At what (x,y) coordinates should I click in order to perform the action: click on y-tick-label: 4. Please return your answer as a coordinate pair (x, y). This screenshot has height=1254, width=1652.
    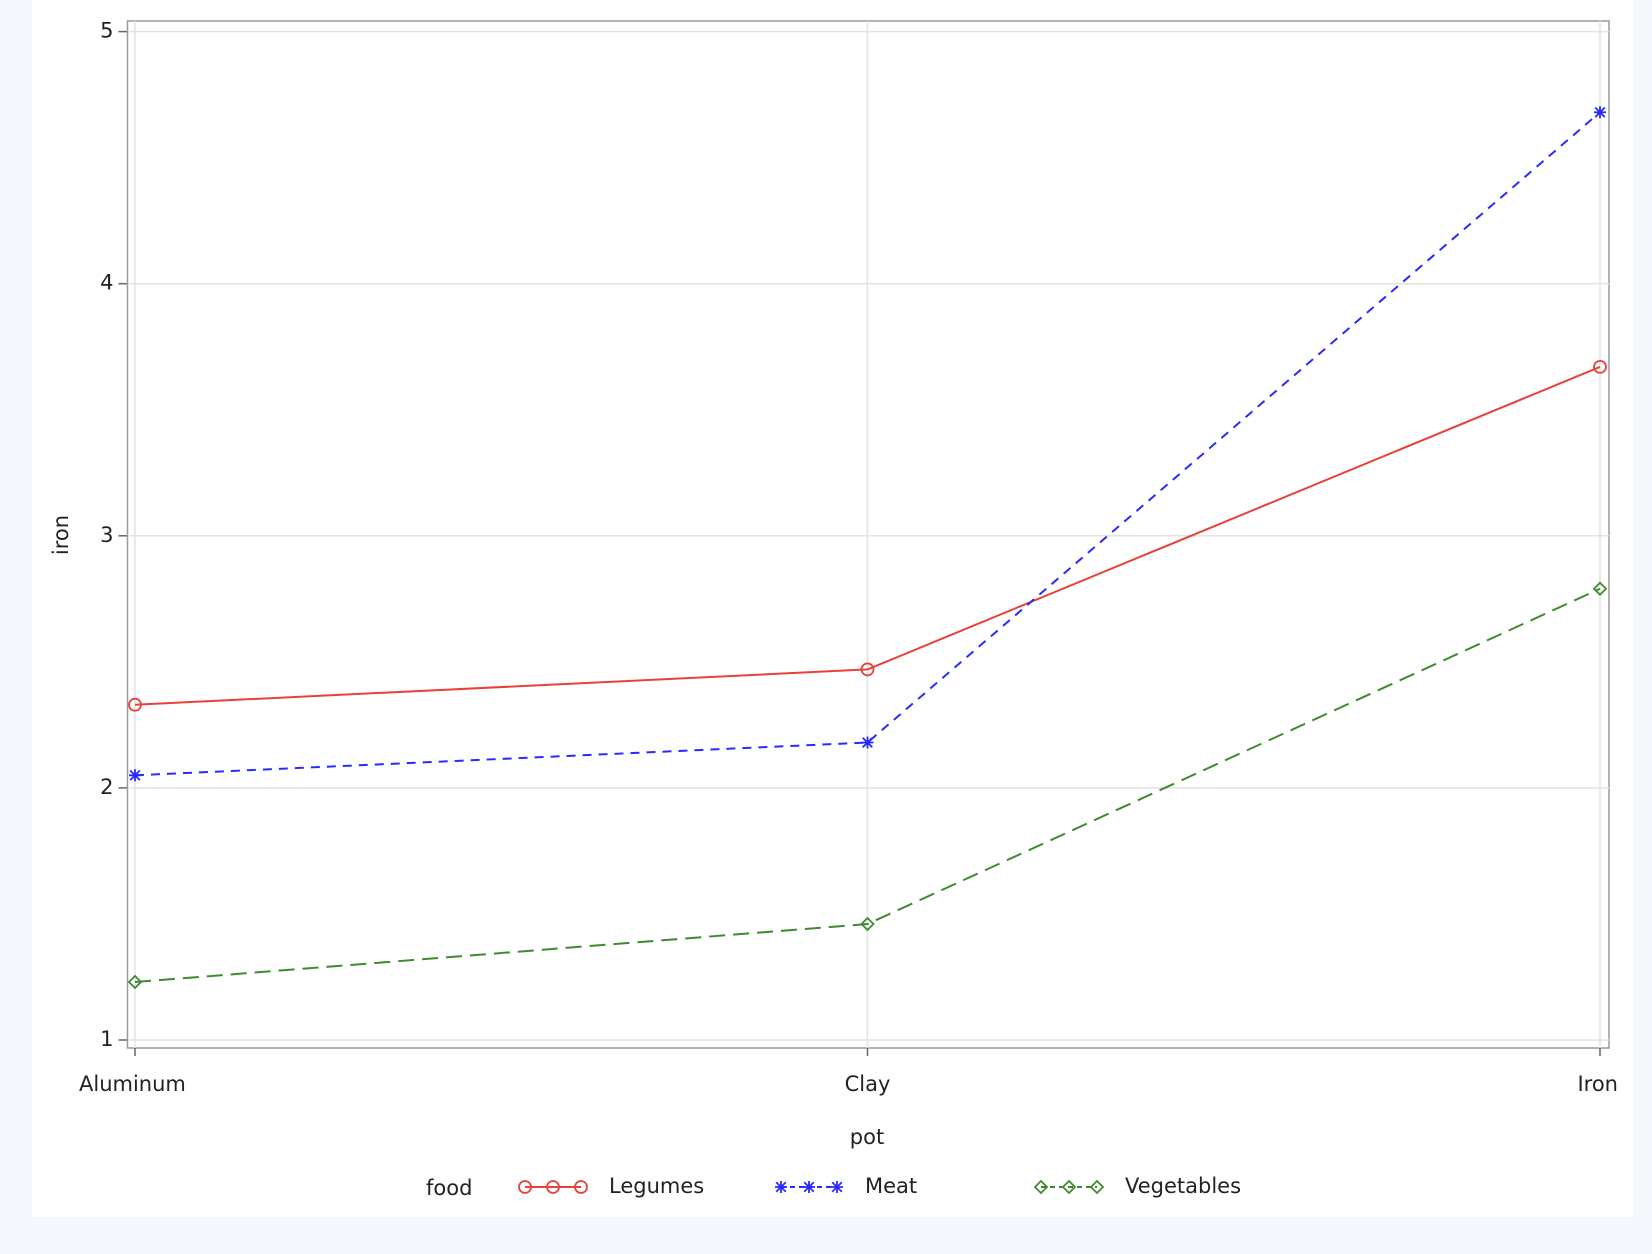
    Looking at the image, I should click on (106, 283).